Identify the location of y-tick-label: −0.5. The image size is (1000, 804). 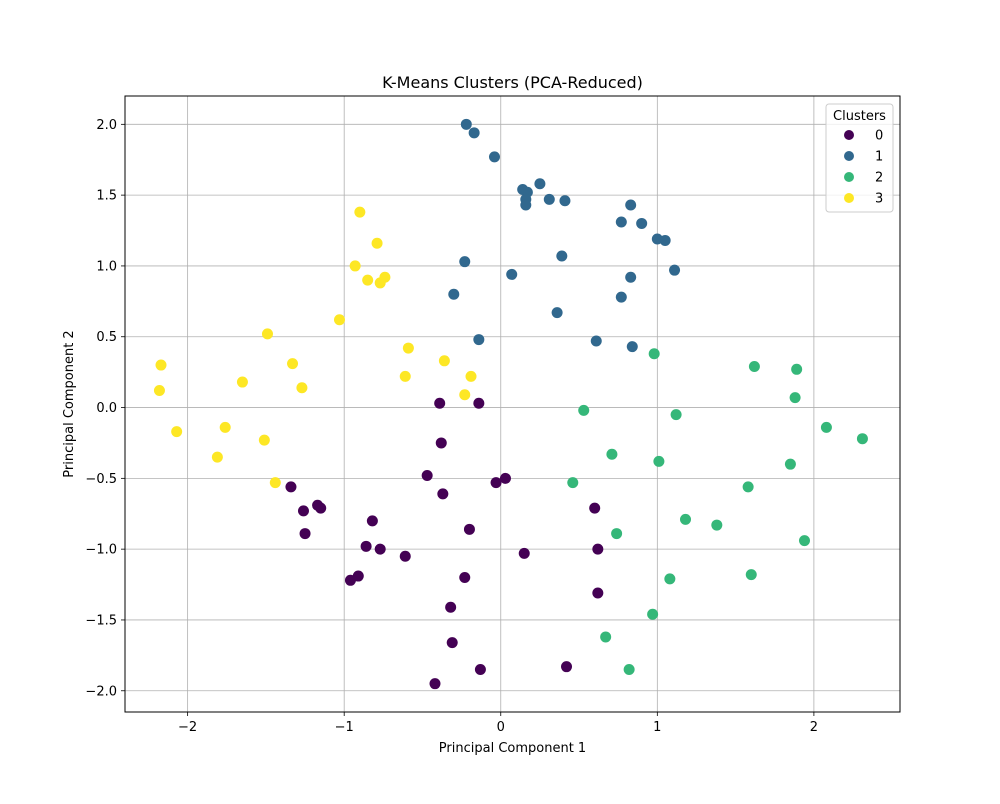
(101, 479).